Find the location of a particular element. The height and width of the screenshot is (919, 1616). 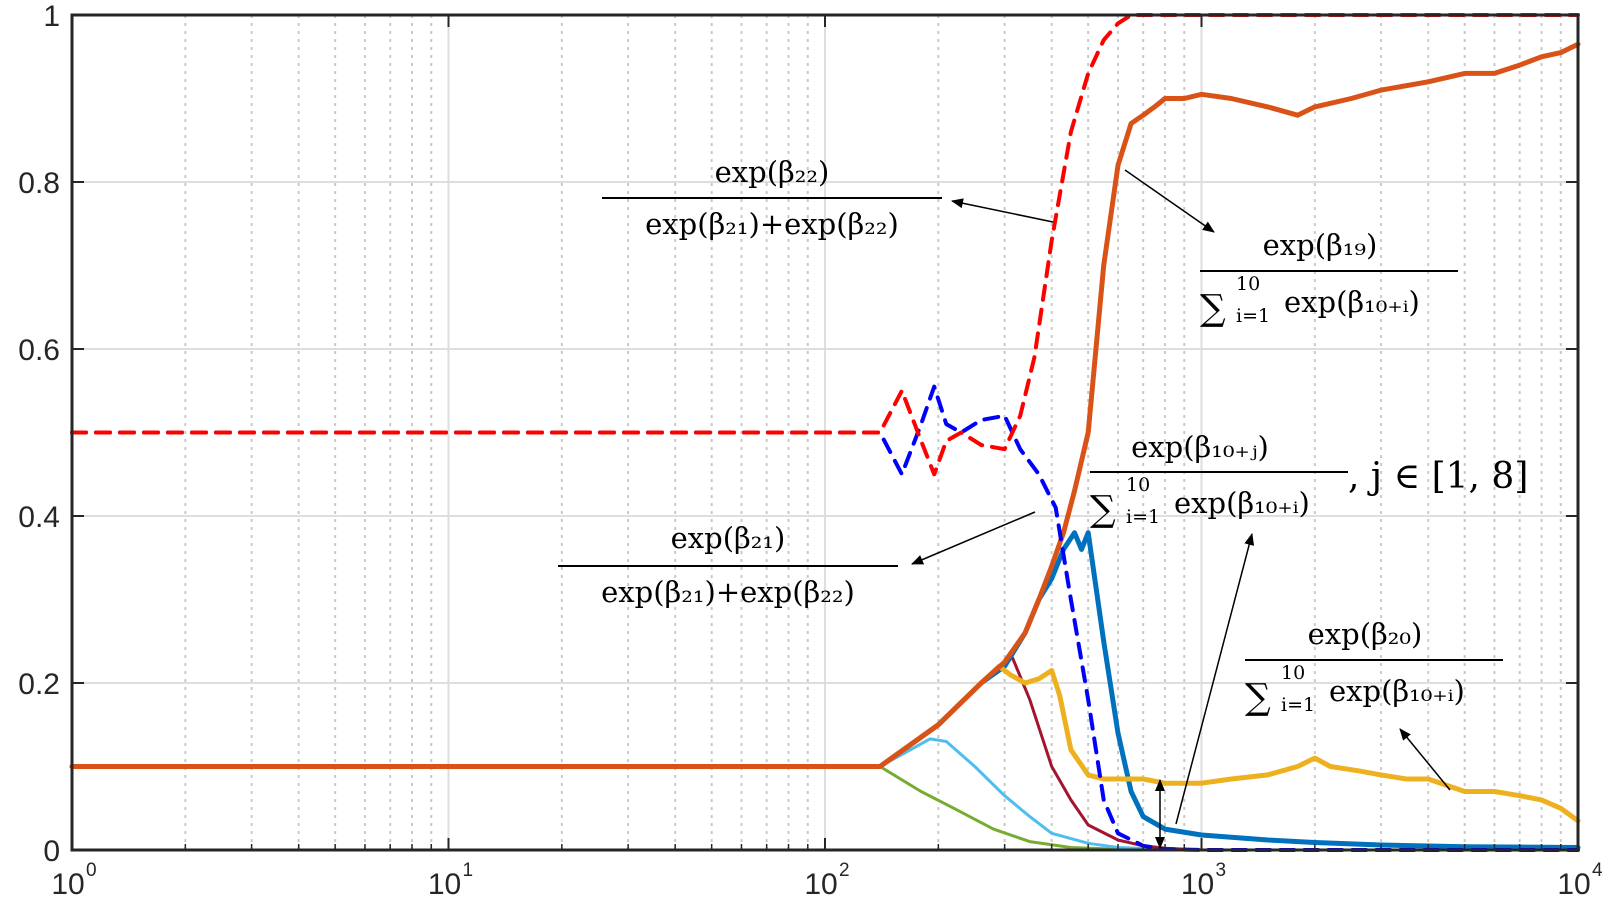

x-tick-exponent: 0 is located at coordinates (91, 870).